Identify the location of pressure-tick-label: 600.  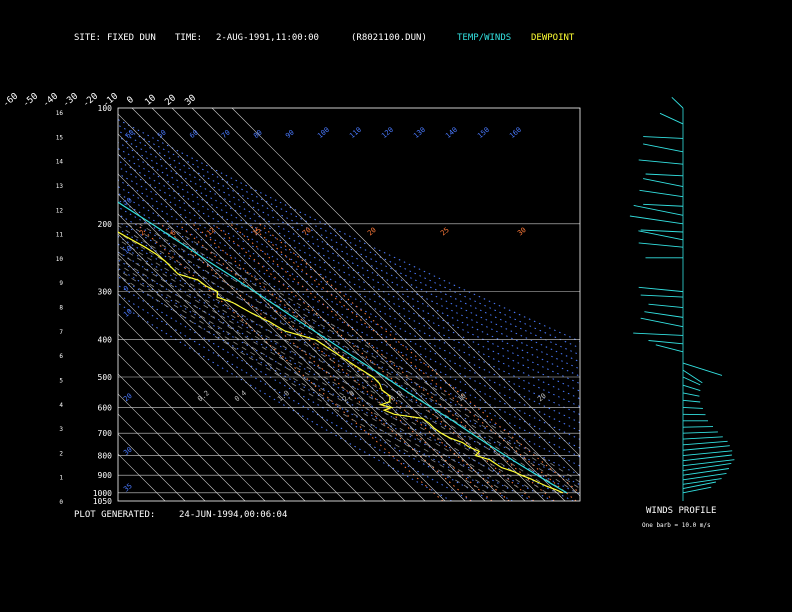
(105, 407).